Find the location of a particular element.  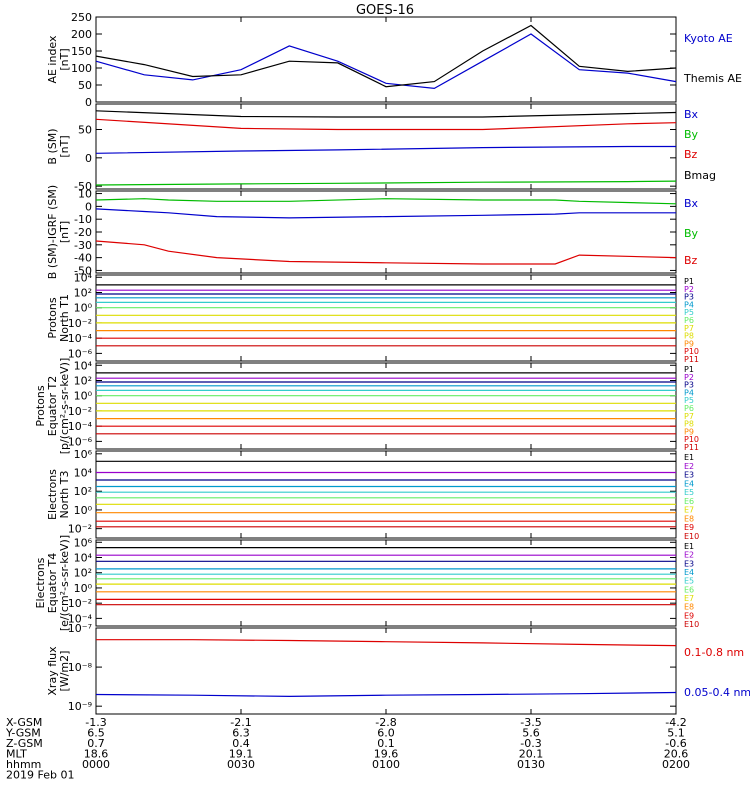

series-line-by is located at coordinates (386, 183).